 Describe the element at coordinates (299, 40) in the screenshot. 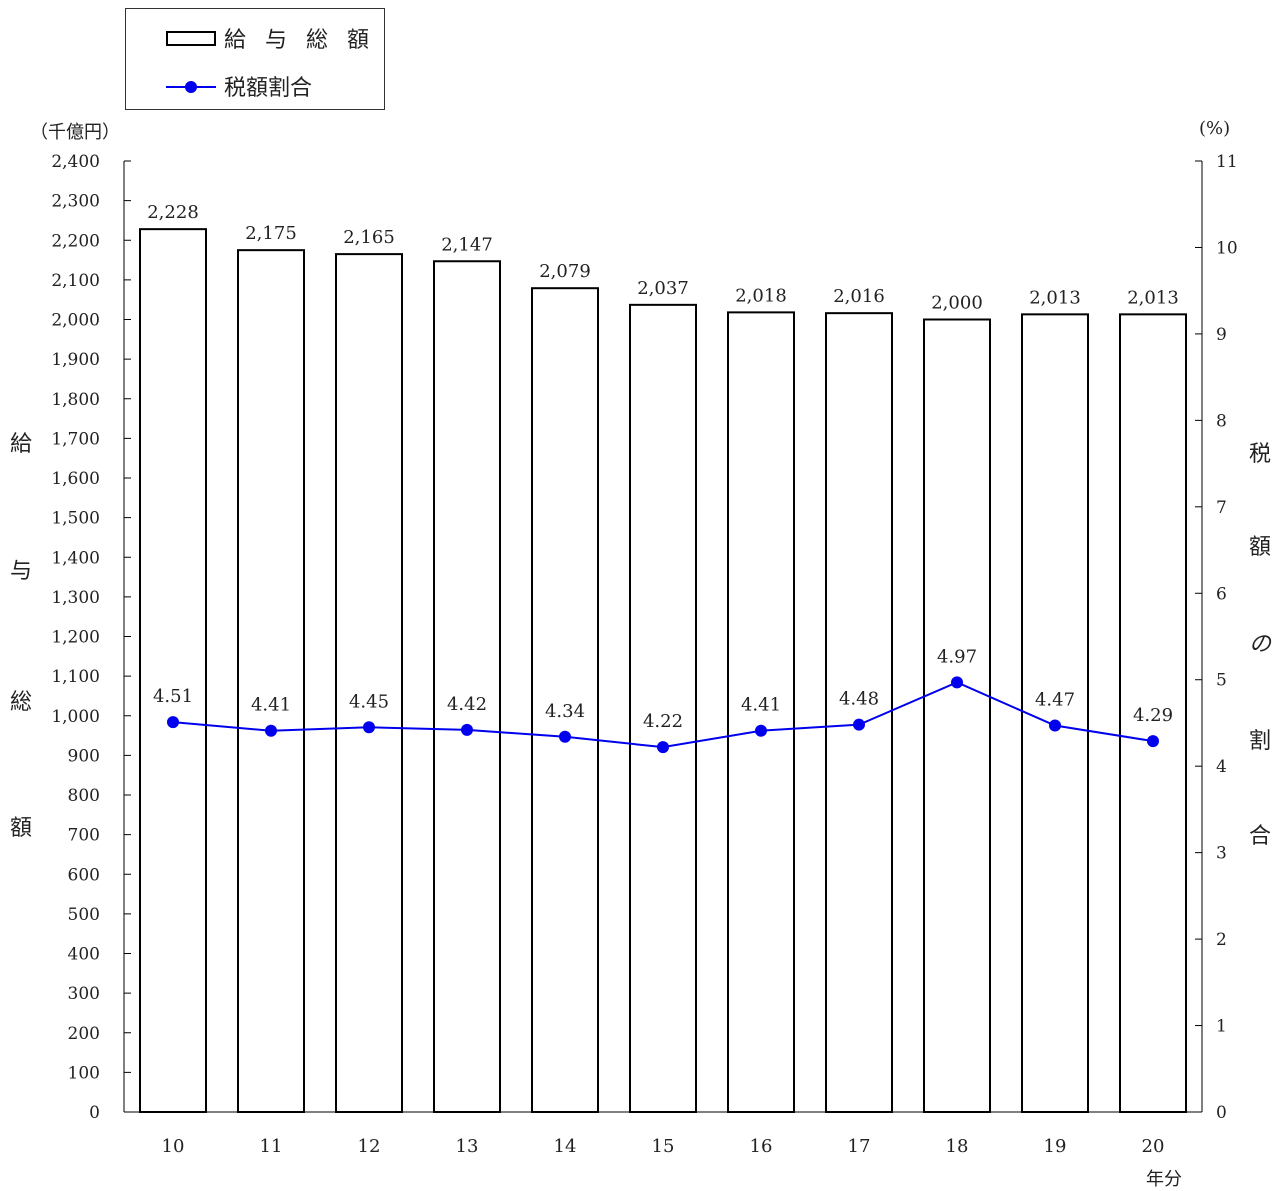

I see `legend-bar-label: 給 与 総 額` at that location.